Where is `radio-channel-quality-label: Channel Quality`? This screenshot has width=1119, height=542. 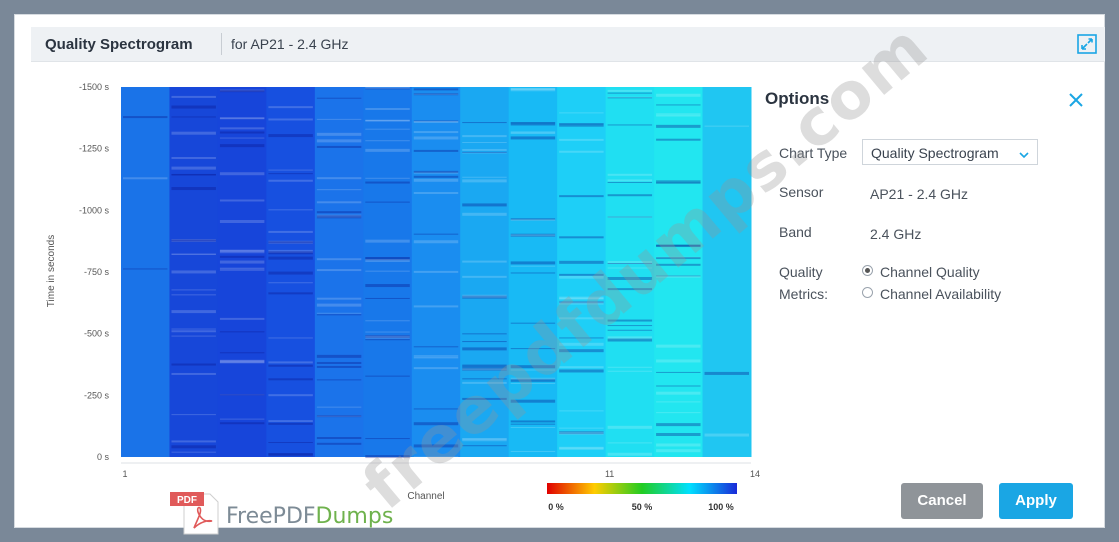
radio-channel-quality-label: Channel Quality is located at coordinates (930, 272).